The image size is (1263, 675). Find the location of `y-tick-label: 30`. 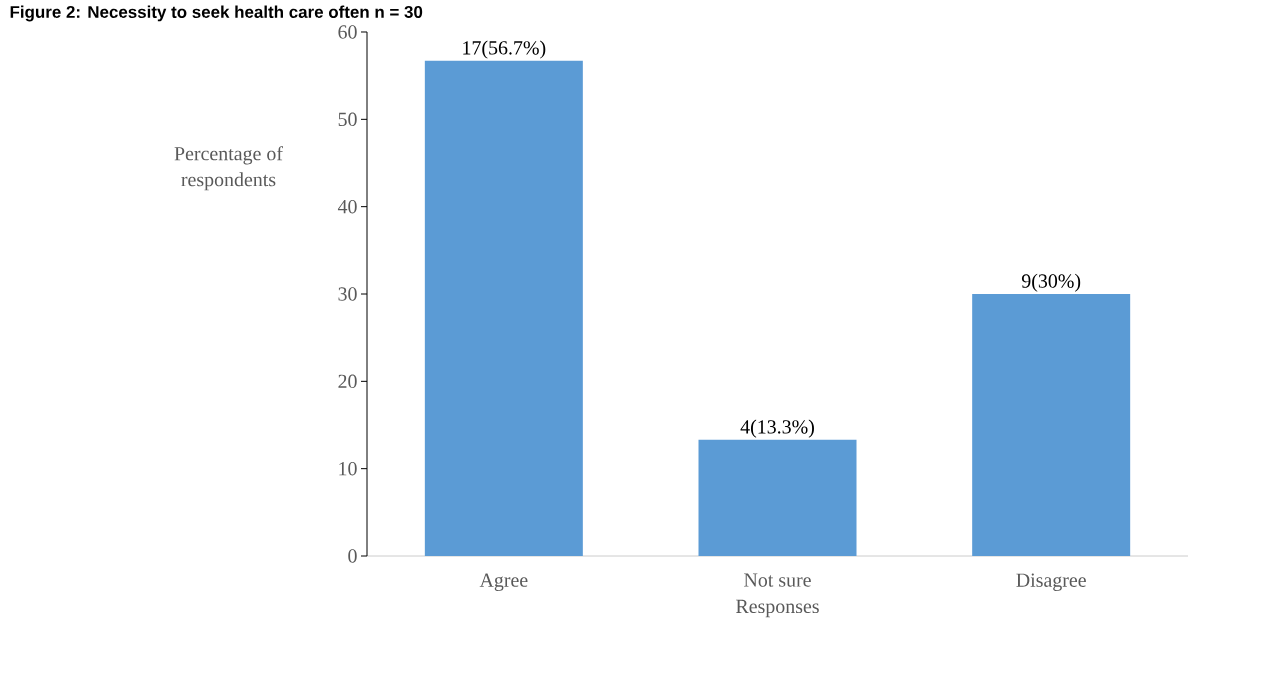

y-tick-label: 30 is located at coordinates (347, 294).